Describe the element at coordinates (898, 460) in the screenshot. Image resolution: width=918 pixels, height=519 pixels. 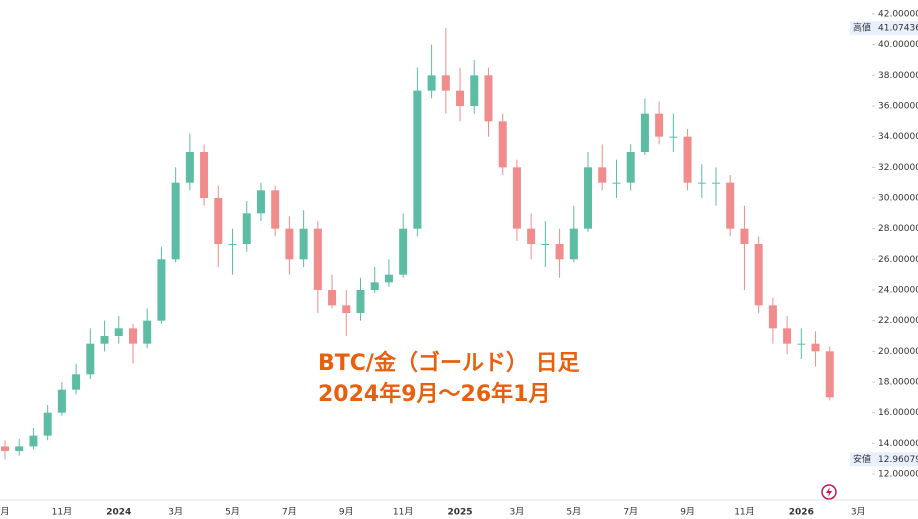
I see `price-tag-value: 12.96079` at that location.